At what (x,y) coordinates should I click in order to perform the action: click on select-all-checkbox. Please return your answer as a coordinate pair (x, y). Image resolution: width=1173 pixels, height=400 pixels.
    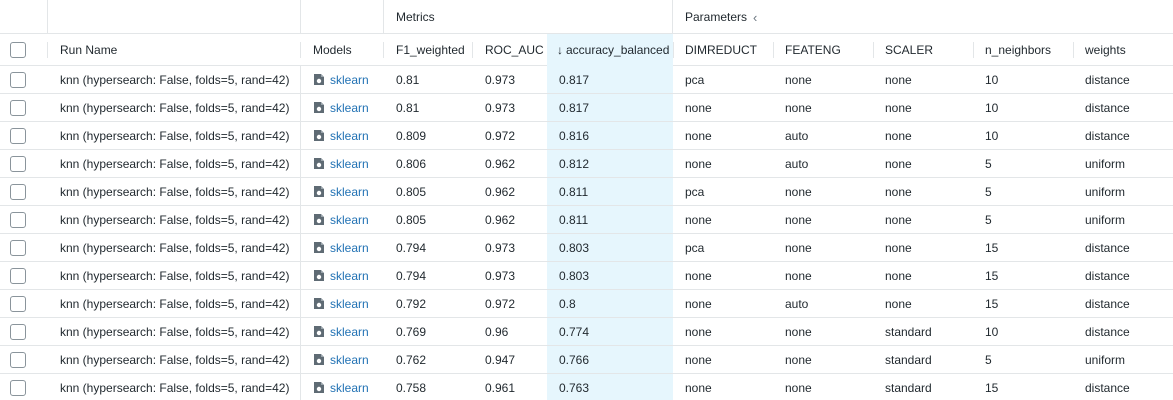
    Looking at the image, I should click on (18, 50).